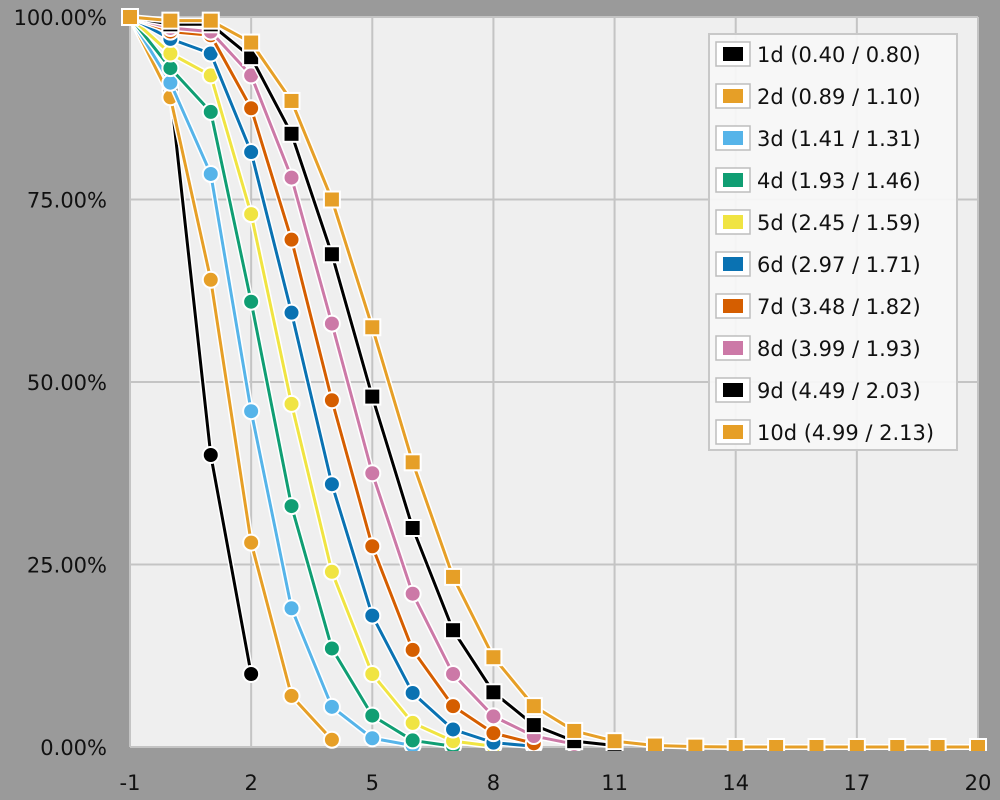 The image size is (1000, 800). What do you see at coordinates (60, 18) in the screenshot?
I see `y-tick-label: 100.00%` at bounding box center [60, 18].